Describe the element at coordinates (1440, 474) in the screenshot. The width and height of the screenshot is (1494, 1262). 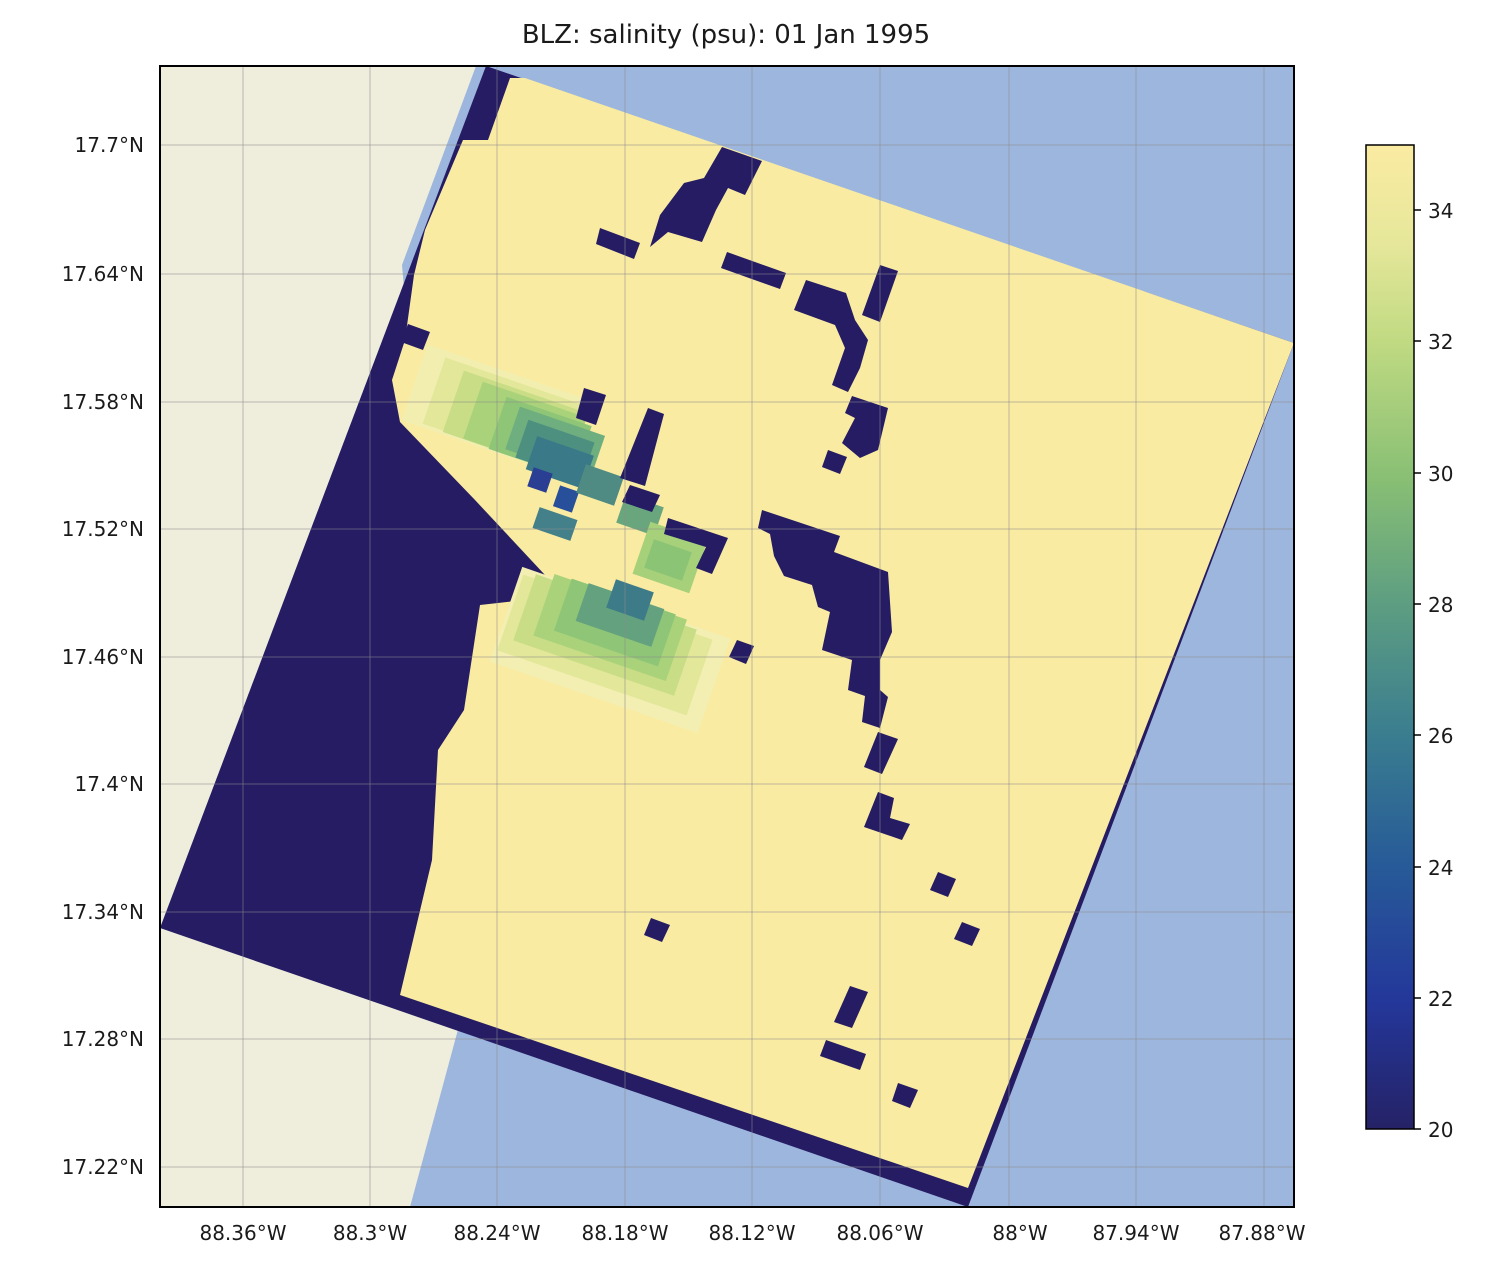
I see `colorbar-tick-label: 30` at that location.